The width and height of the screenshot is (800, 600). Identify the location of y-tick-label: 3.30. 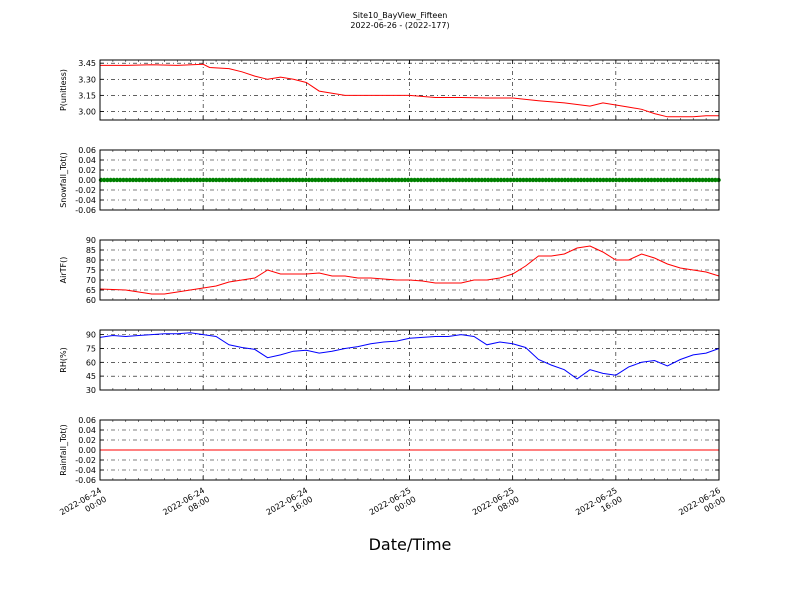
(87, 79).